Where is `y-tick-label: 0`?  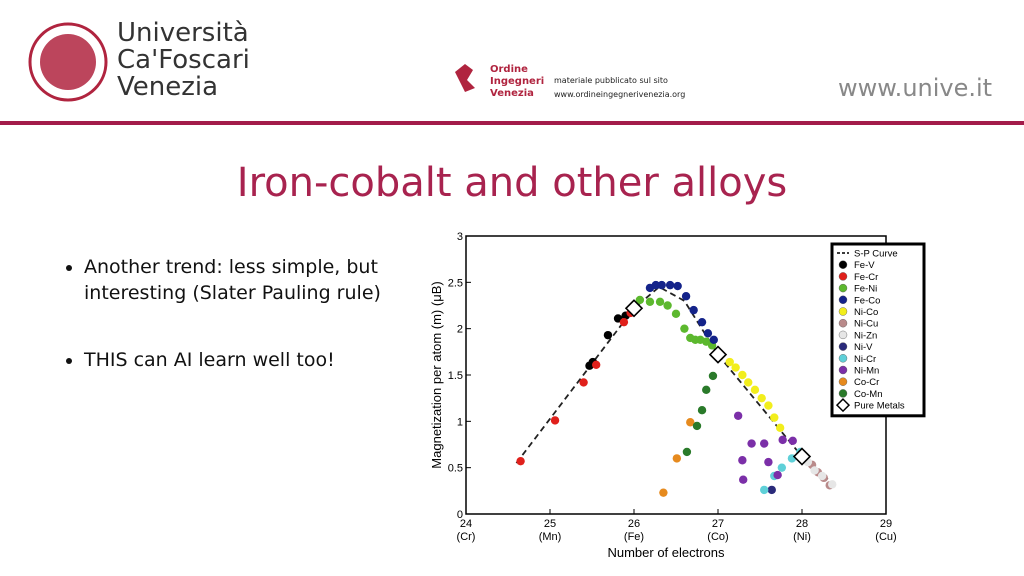 y-tick-label: 0 is located at coordinates (460, 515).